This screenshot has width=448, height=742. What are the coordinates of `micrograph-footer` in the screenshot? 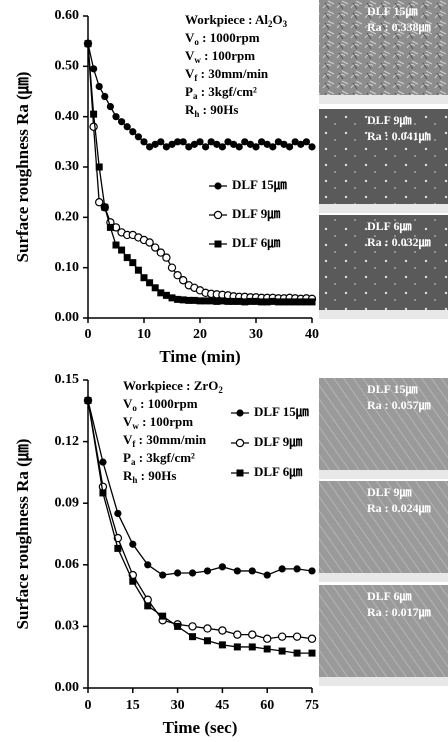 It's located at (383, 99).